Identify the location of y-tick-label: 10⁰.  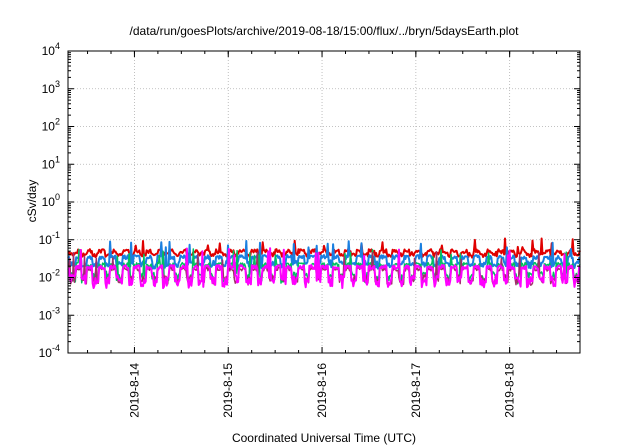
(51, 200).